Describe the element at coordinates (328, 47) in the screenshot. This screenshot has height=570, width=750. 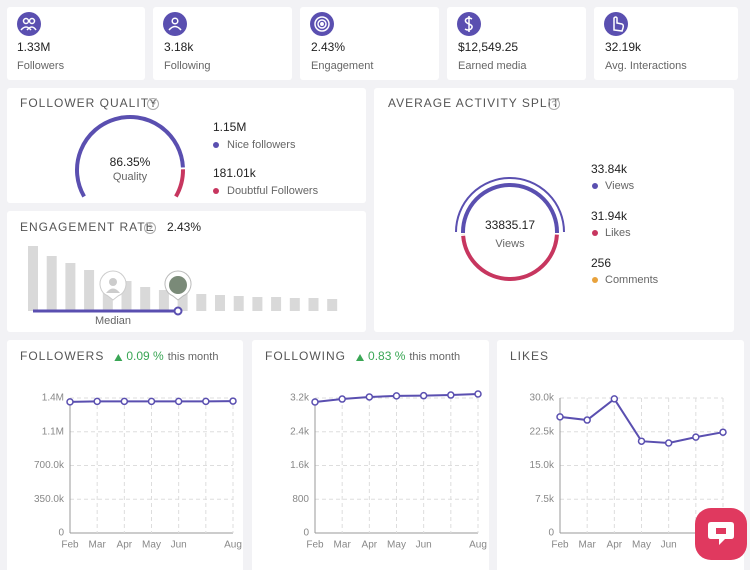
I see `stat-value: 2.43%` at that location.